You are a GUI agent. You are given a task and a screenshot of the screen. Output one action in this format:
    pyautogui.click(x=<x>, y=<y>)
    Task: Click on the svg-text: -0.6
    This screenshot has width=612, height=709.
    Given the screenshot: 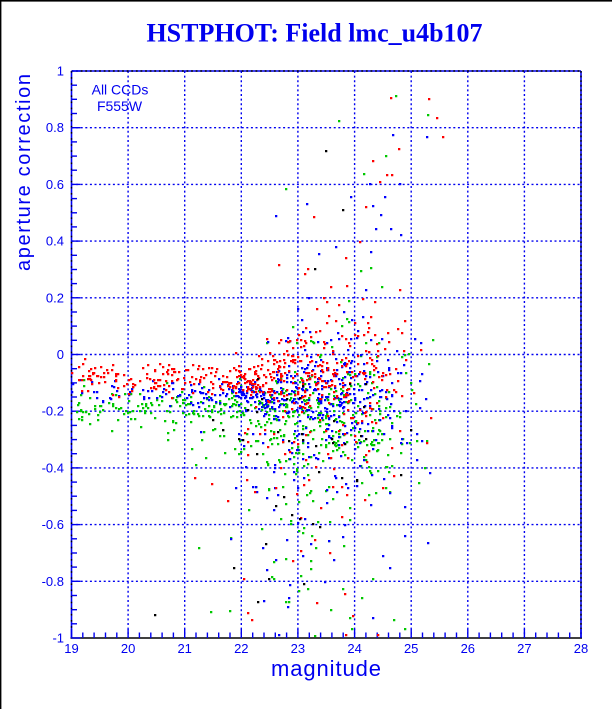 What is the action you would take?
    pyautogui.click(x=53, y=524)
    